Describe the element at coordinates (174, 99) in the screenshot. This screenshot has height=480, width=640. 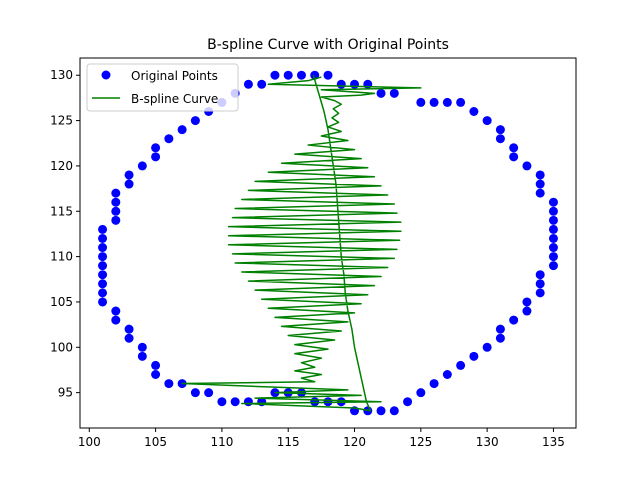
I see `legend-label-bspline: B-spline Curve` at that location.